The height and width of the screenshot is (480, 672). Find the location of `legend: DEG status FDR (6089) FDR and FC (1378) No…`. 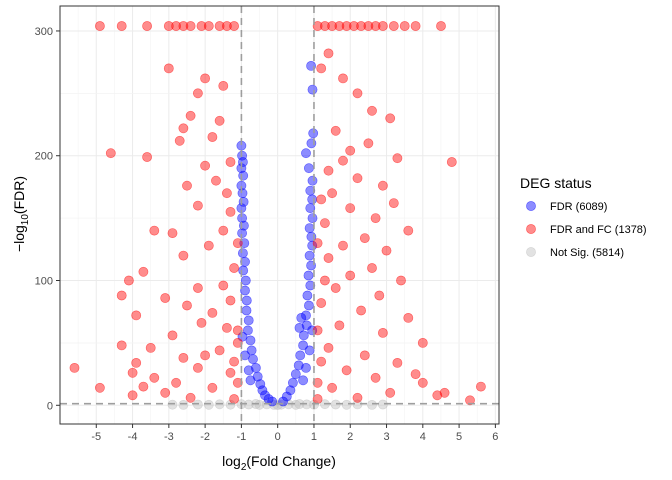

legend: DEG status FDR (6089) FDR and FC (1378) No… is located at coordinates (583, 217).